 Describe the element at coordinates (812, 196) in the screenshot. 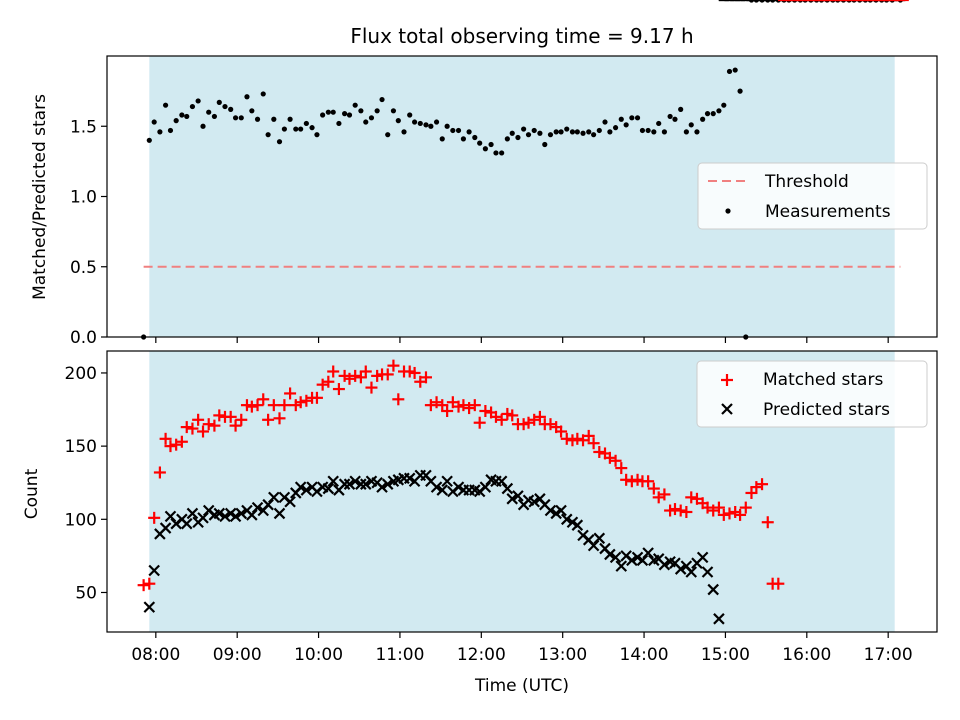

I see `ratio-legend: Threshold Measurements` at that location.